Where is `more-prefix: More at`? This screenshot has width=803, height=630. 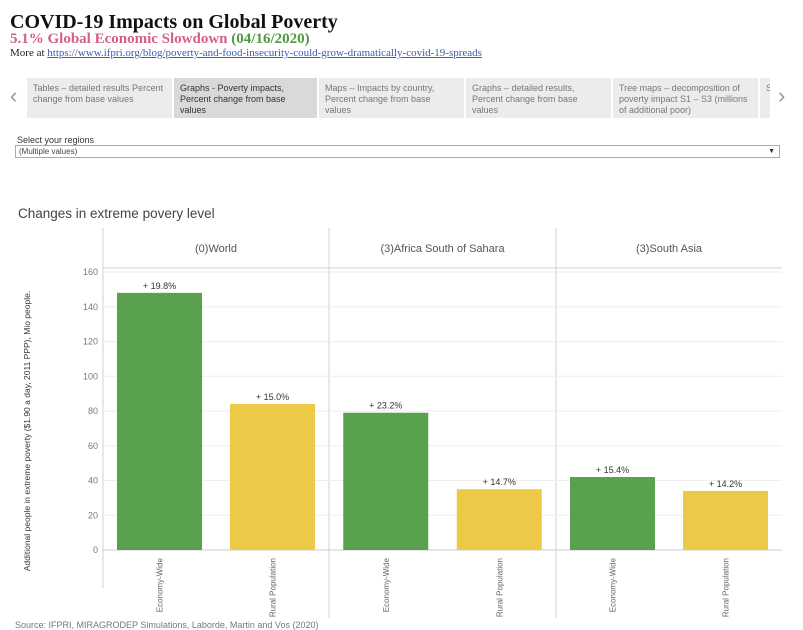 more-prefix: More at is located at coordinates (27, 53).